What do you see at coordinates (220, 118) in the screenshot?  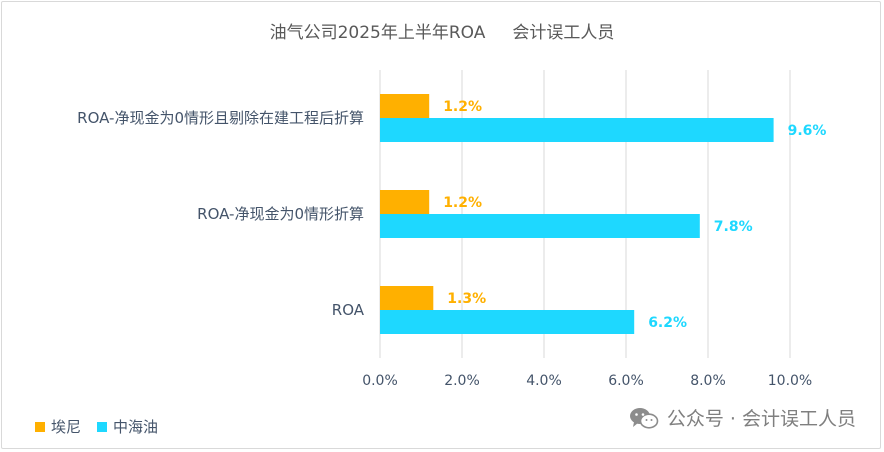 I see `category-label-0: ROA-净现金为0情形且剔除在建工程后折算` at bounding box center [220, 118].